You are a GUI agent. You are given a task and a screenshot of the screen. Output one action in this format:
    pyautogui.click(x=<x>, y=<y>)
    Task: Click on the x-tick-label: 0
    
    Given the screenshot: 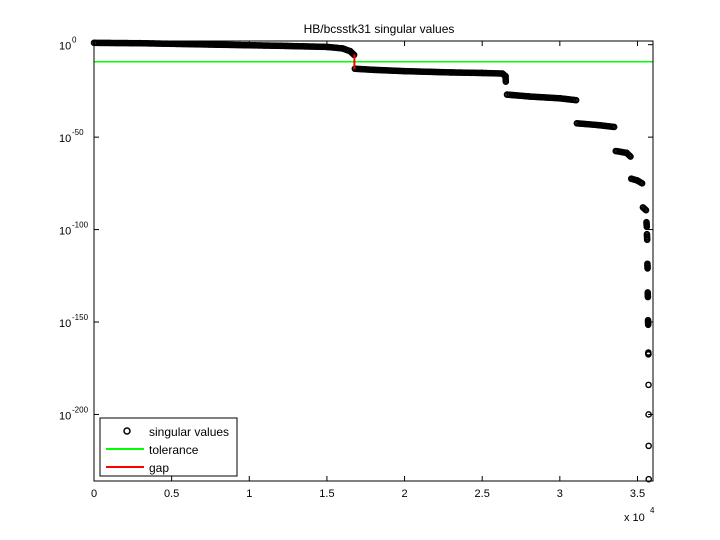 What is the action you would take?
    pyautogui.click(x=94, y=494)
    